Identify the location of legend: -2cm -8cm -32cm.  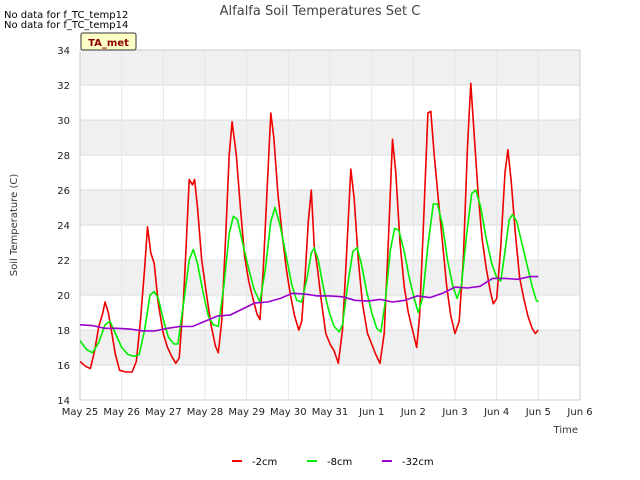
(333, 462).